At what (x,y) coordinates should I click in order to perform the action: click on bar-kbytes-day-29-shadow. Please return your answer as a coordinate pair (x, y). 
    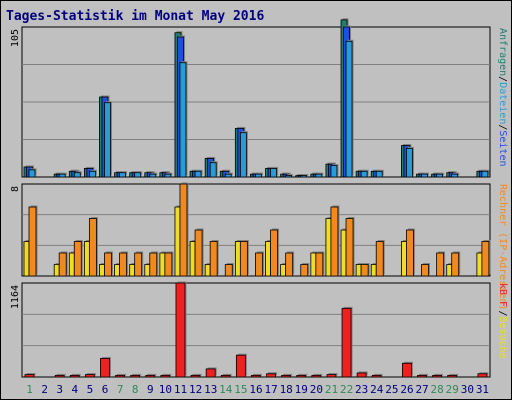
    Looking at the image, I should click on (454, 374).